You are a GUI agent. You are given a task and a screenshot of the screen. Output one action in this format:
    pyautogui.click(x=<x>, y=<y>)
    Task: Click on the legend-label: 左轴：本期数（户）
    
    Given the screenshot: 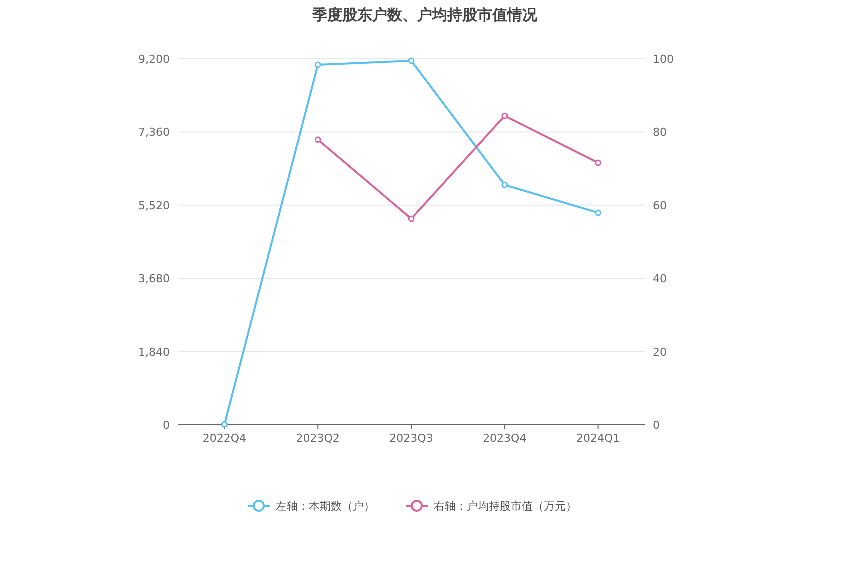 What is the action you would take?
    pyautogui.click(x=325, y=506)
    